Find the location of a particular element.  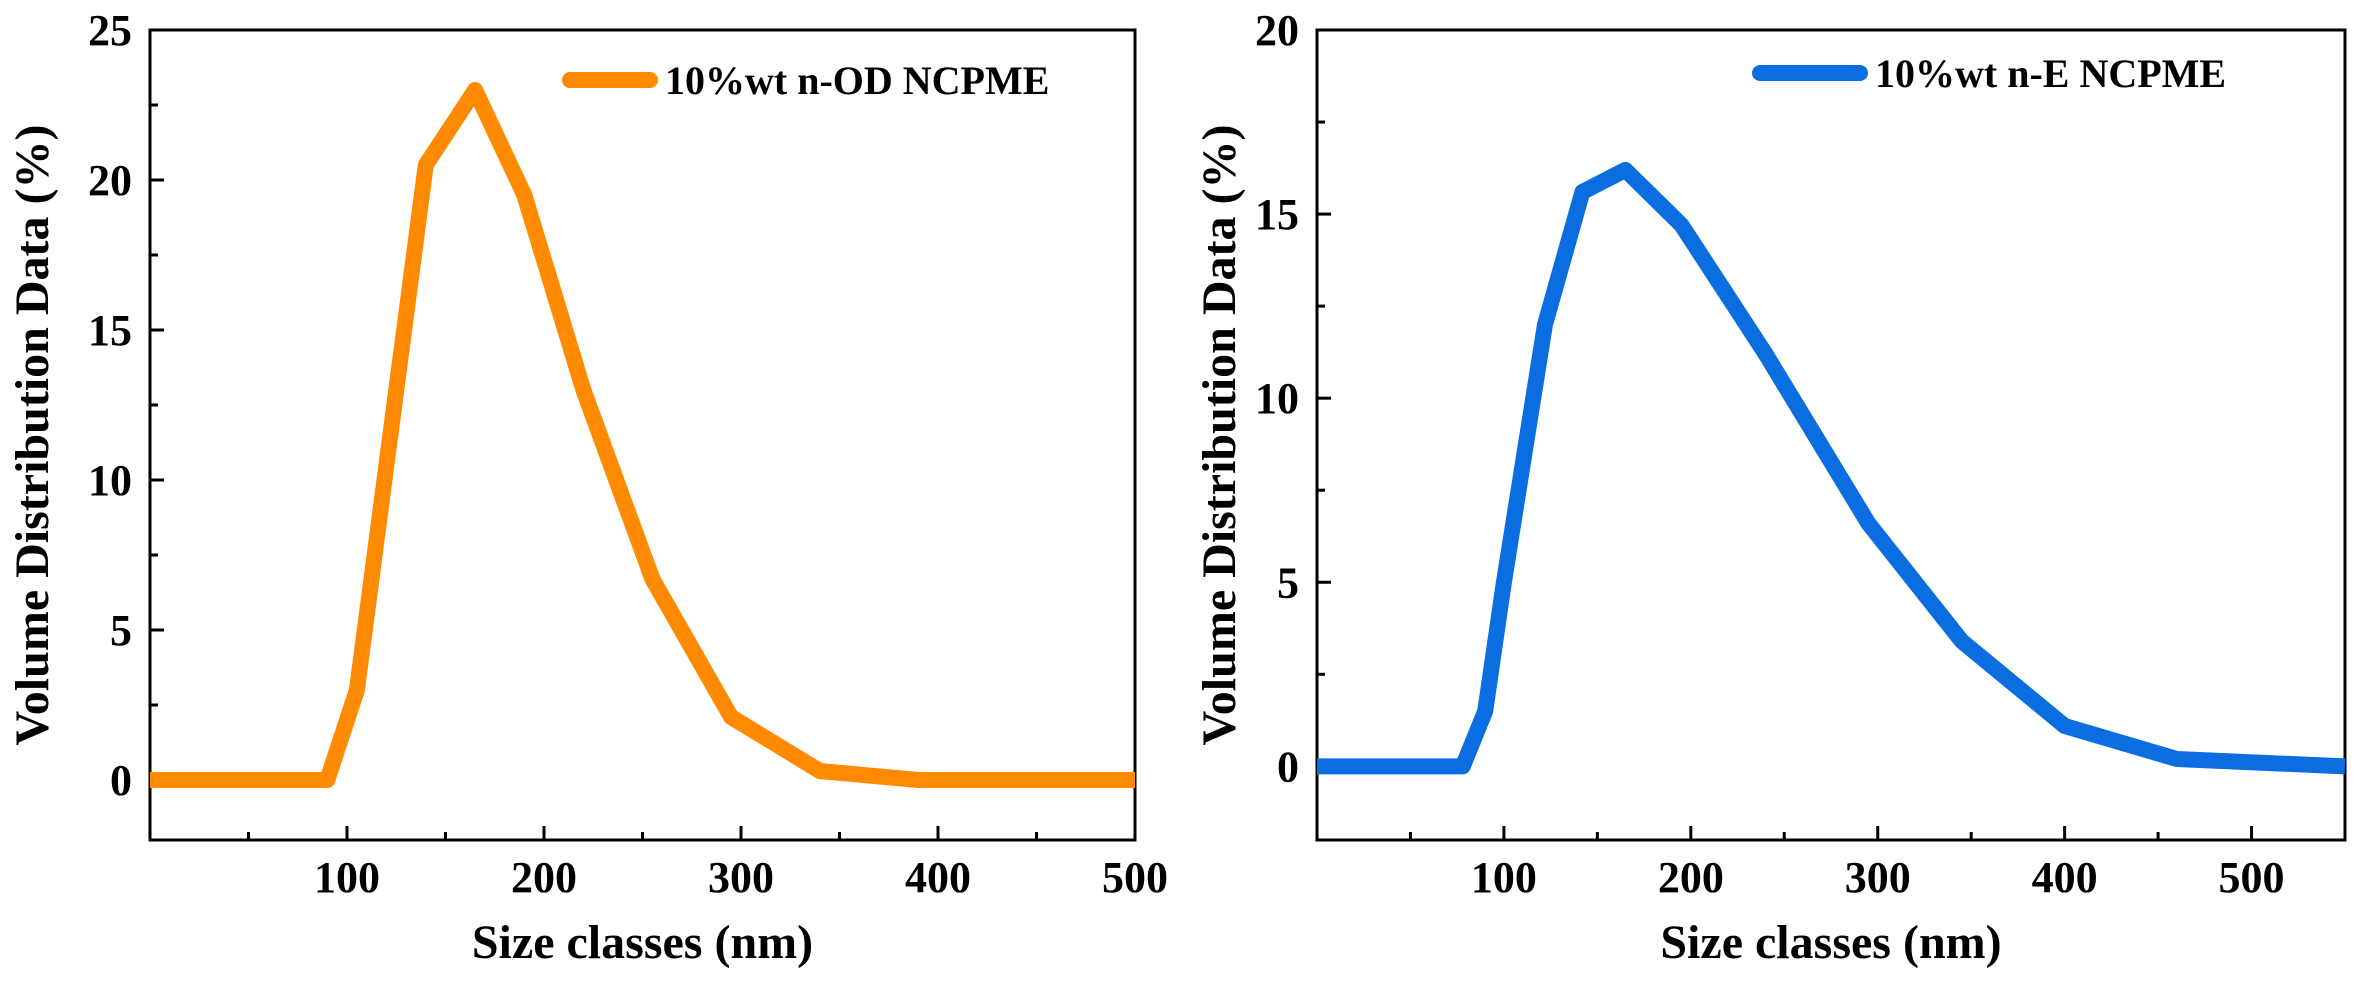

y-tick-label: 25 is located at coordinates (110, 30).